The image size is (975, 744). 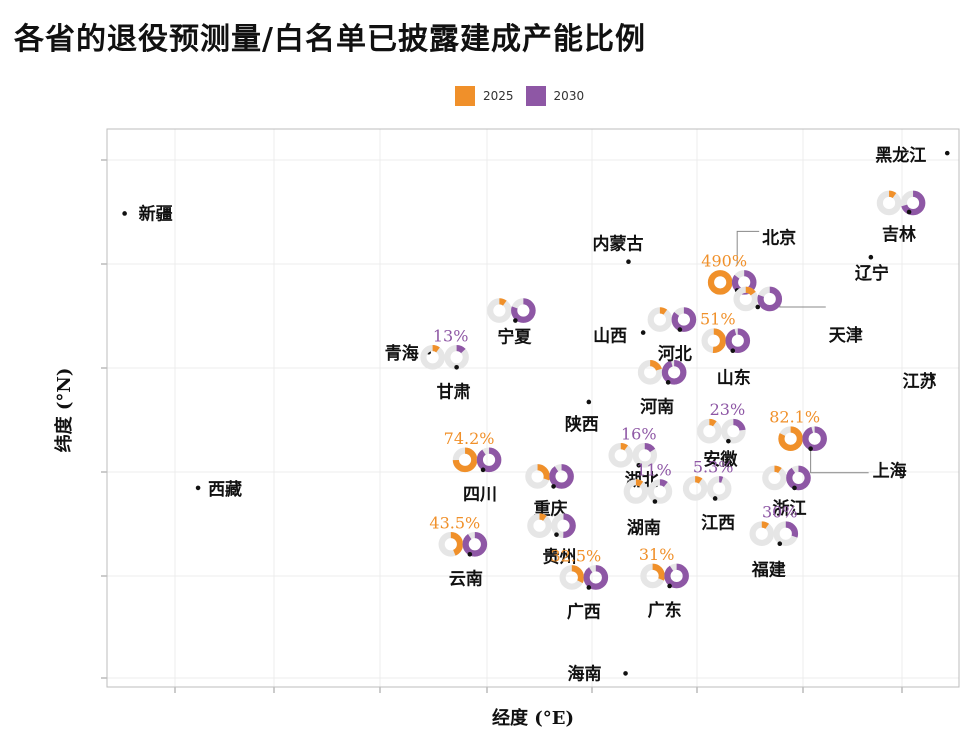 I want to click on province-8: 河南, so click(x=662, y=388).